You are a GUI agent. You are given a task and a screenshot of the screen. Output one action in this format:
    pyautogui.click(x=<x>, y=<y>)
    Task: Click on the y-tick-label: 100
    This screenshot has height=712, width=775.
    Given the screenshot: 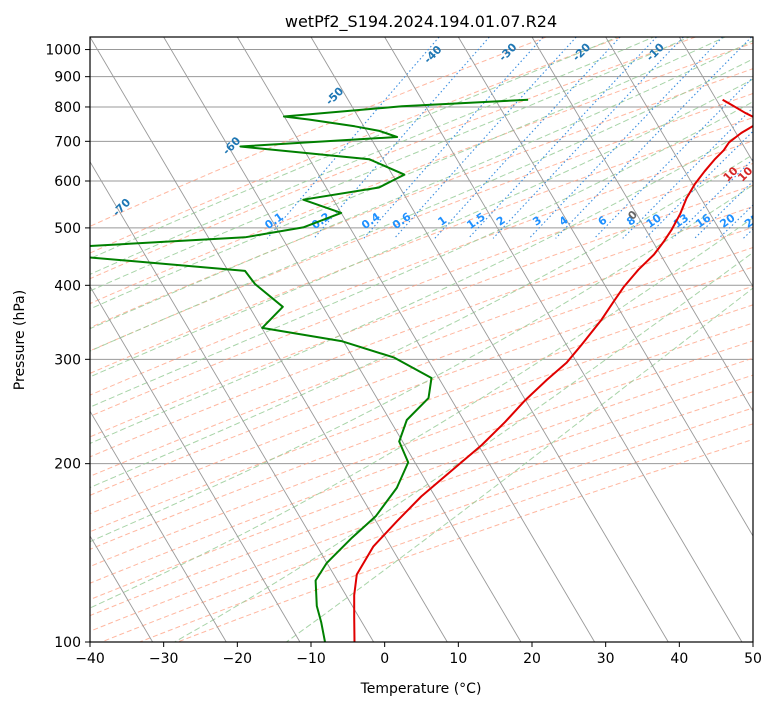 What is the action you would take?
    pyautogui.click(x=67, y=643)
    